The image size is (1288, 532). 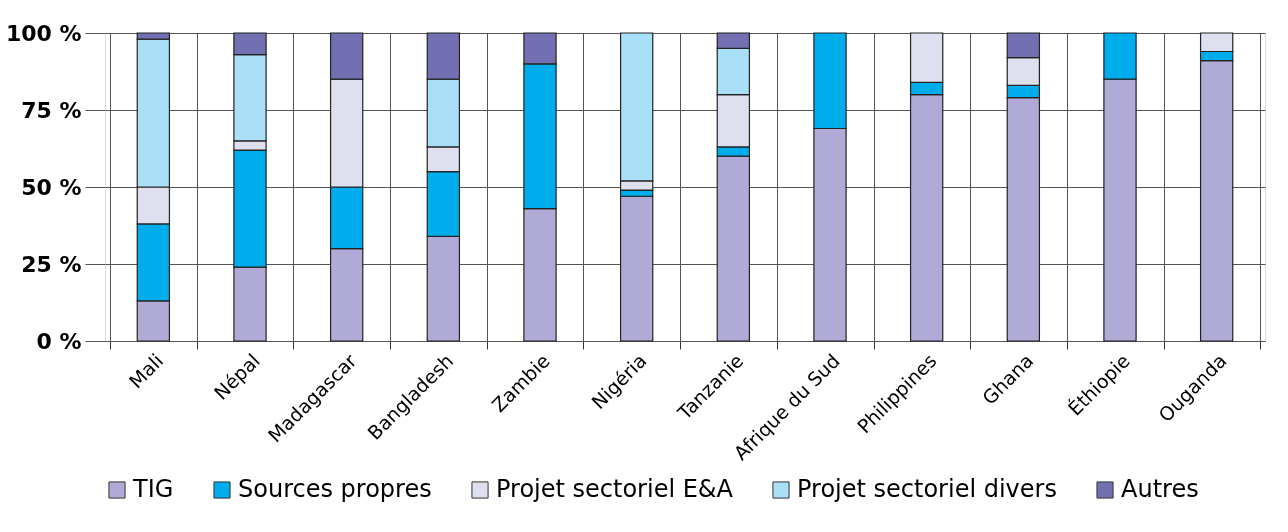 I want to click on y-tick-label: 50 %, so click(x=51, y=187).